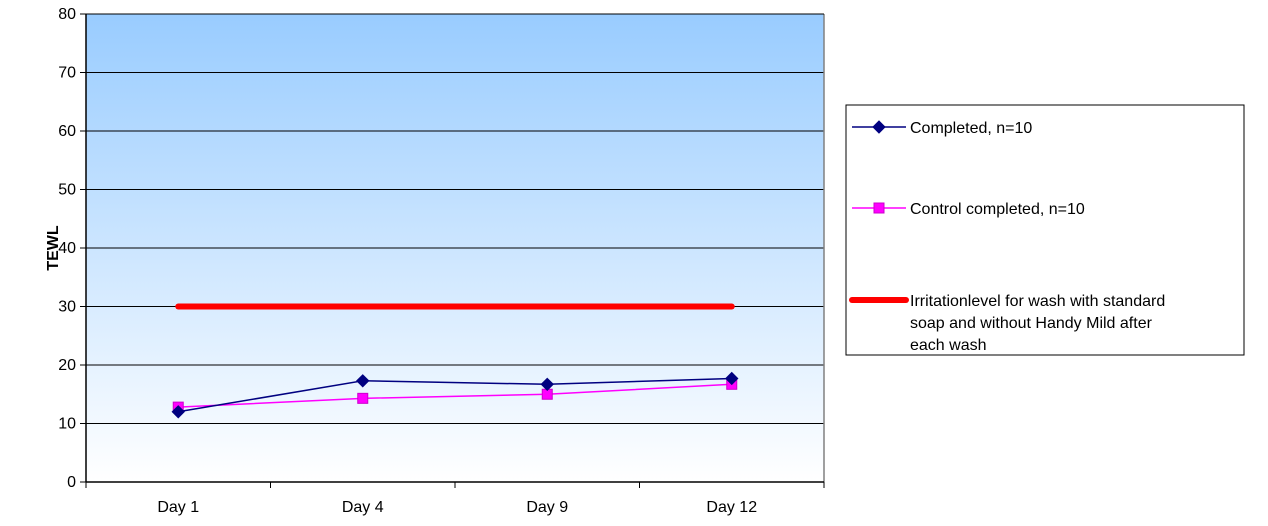 The height and width of the screenshot is (526, 1268). I want to click on y-tick-label: 20, so click(67, 365).